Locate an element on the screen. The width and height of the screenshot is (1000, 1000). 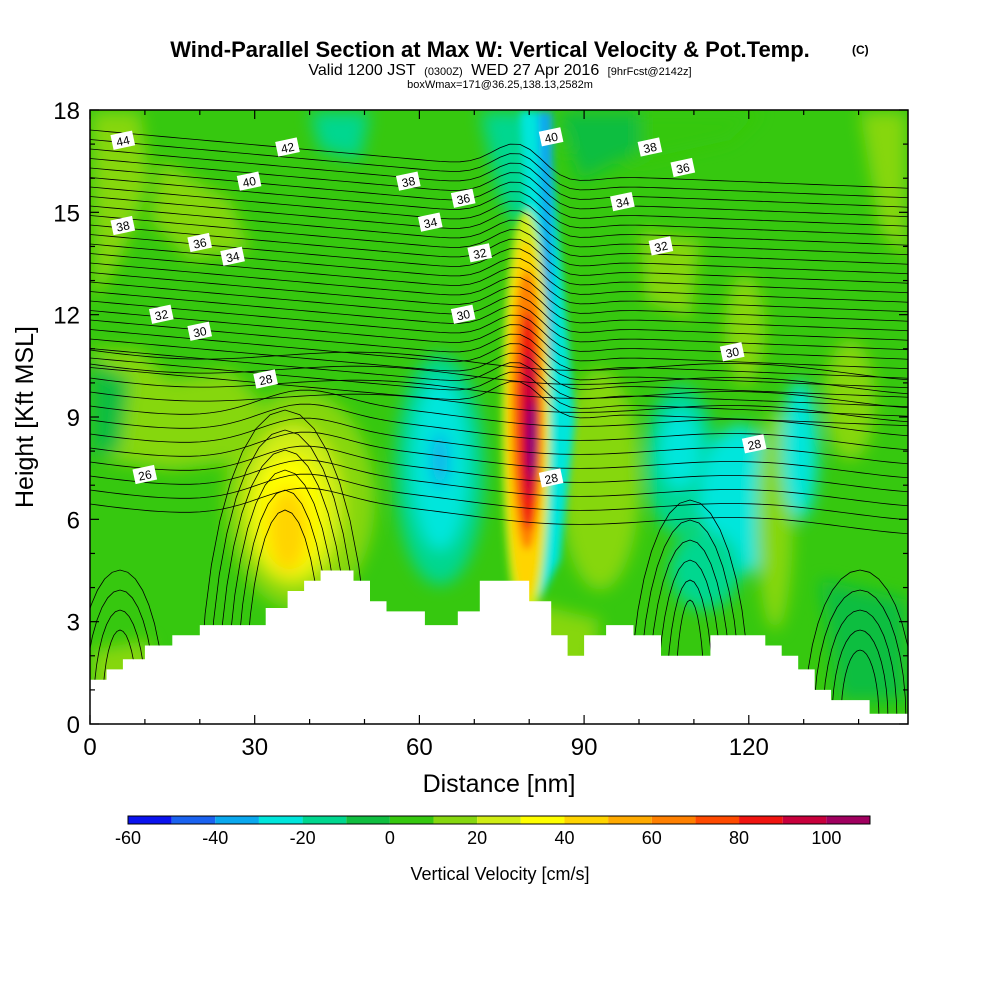
colorbar-label: 40 is located at coordinates (564, 838).